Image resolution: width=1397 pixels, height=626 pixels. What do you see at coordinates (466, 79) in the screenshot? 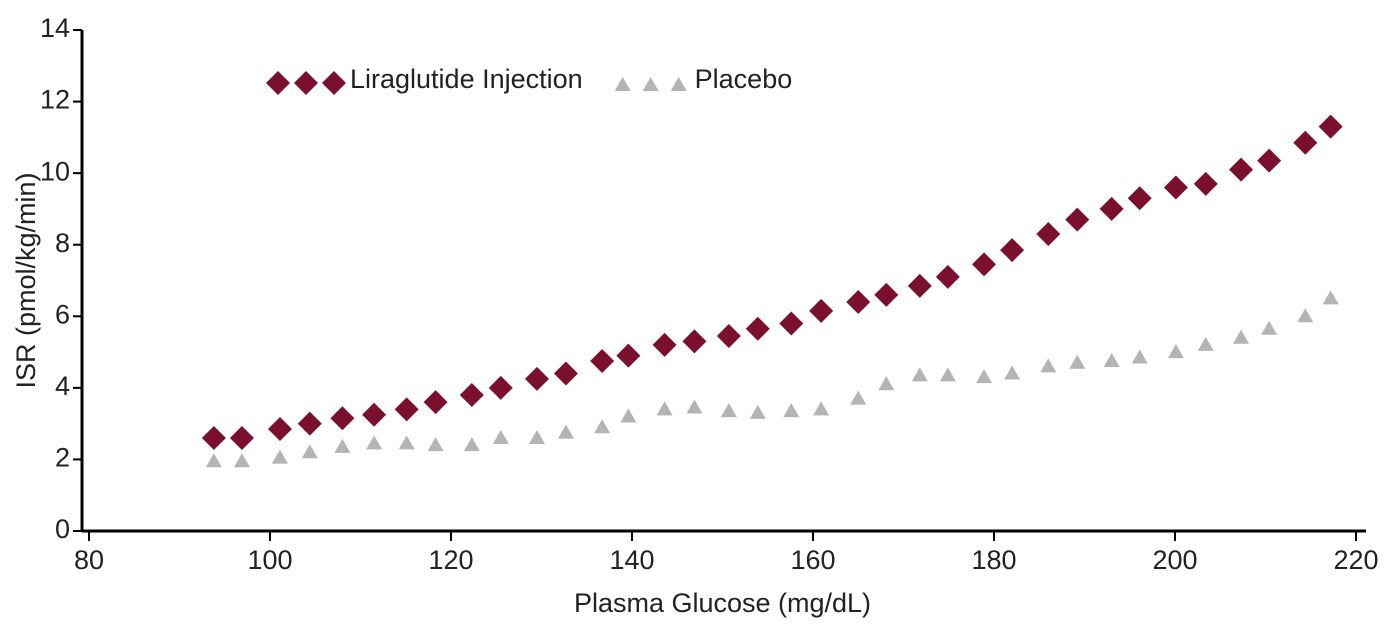
I see `legend-label: Liraglutide Injection` at bounding box center [466, 79].